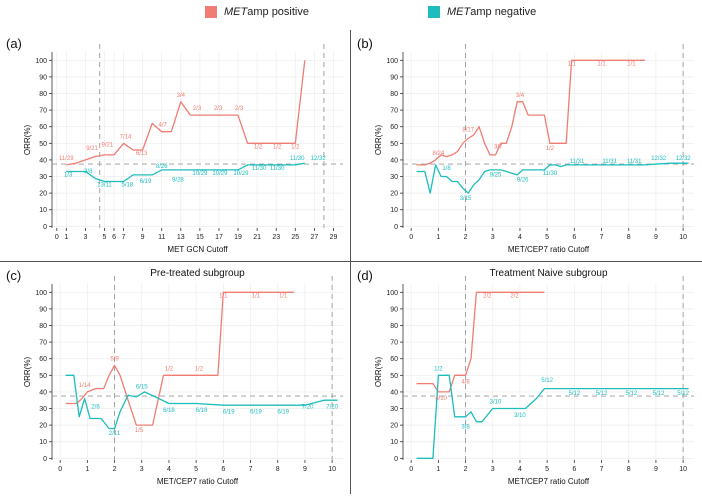  I want to click on y-tick-label: 20, so click(43, 426).